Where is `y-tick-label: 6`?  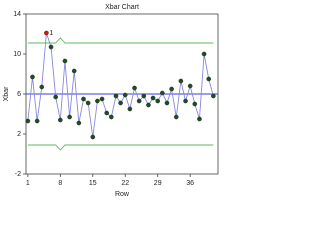 y-tick-label: 6 is located at coordinates (19, 94).